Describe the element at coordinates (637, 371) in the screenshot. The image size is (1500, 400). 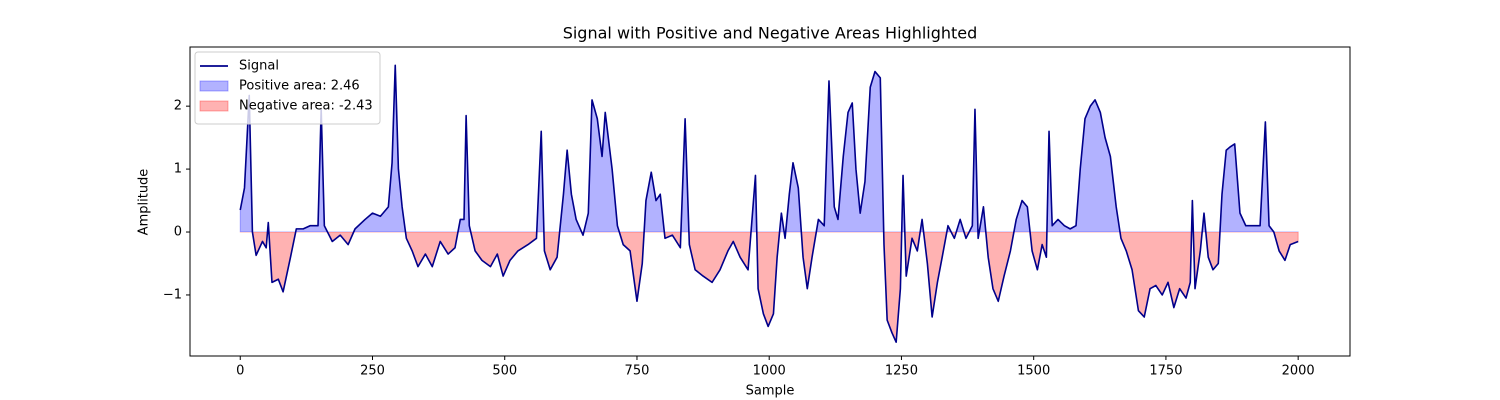
I see `x-tick-label: 750` at that location.